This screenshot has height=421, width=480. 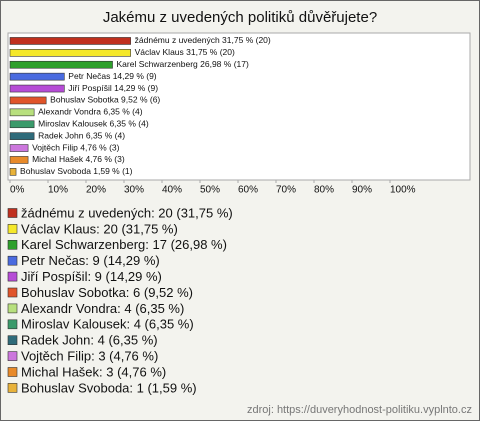 I want to click on value-label: Jiří Pospíšil 14,29 % (9), so click(x=113, y=88).